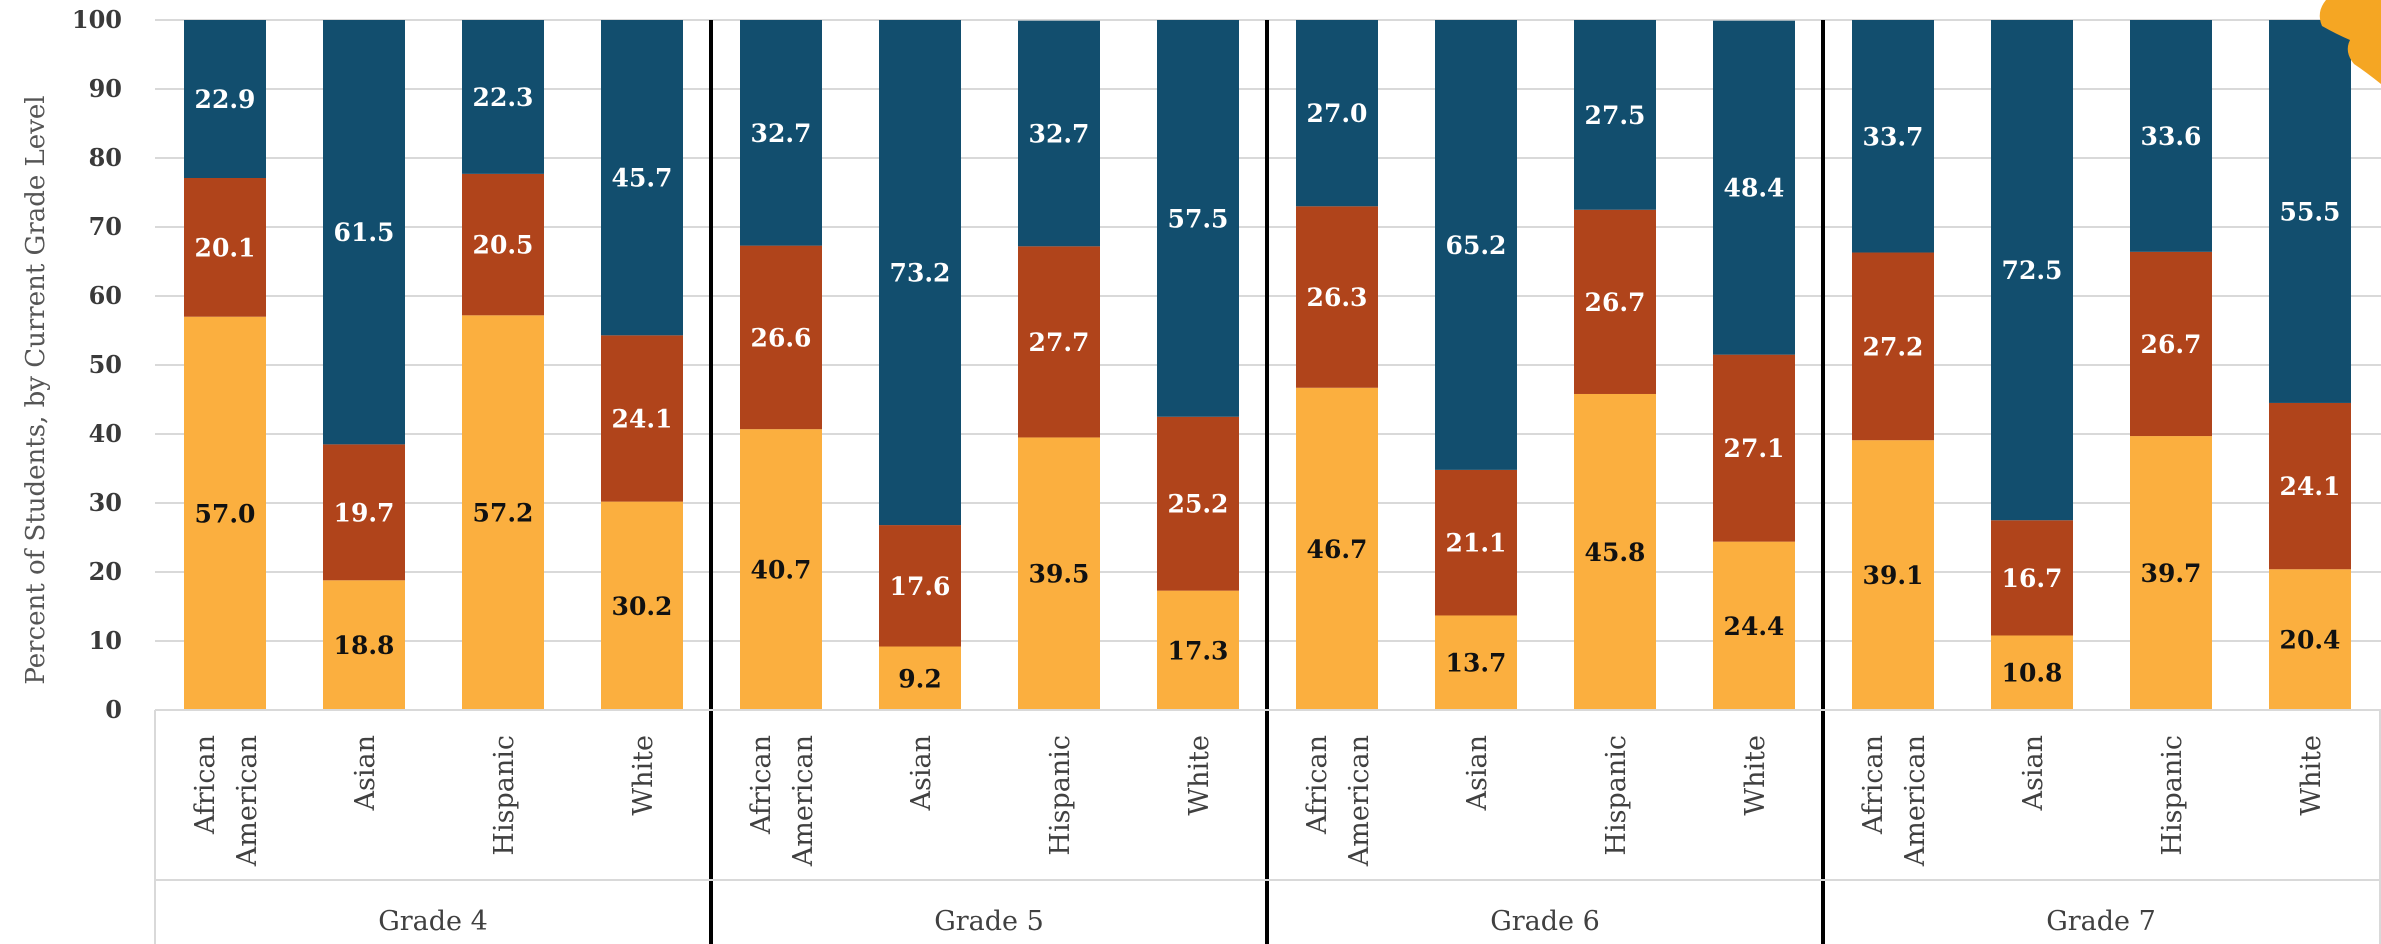 The image size is (2381, 944). I want to click on data-label: 9.2, so click(920, 678).